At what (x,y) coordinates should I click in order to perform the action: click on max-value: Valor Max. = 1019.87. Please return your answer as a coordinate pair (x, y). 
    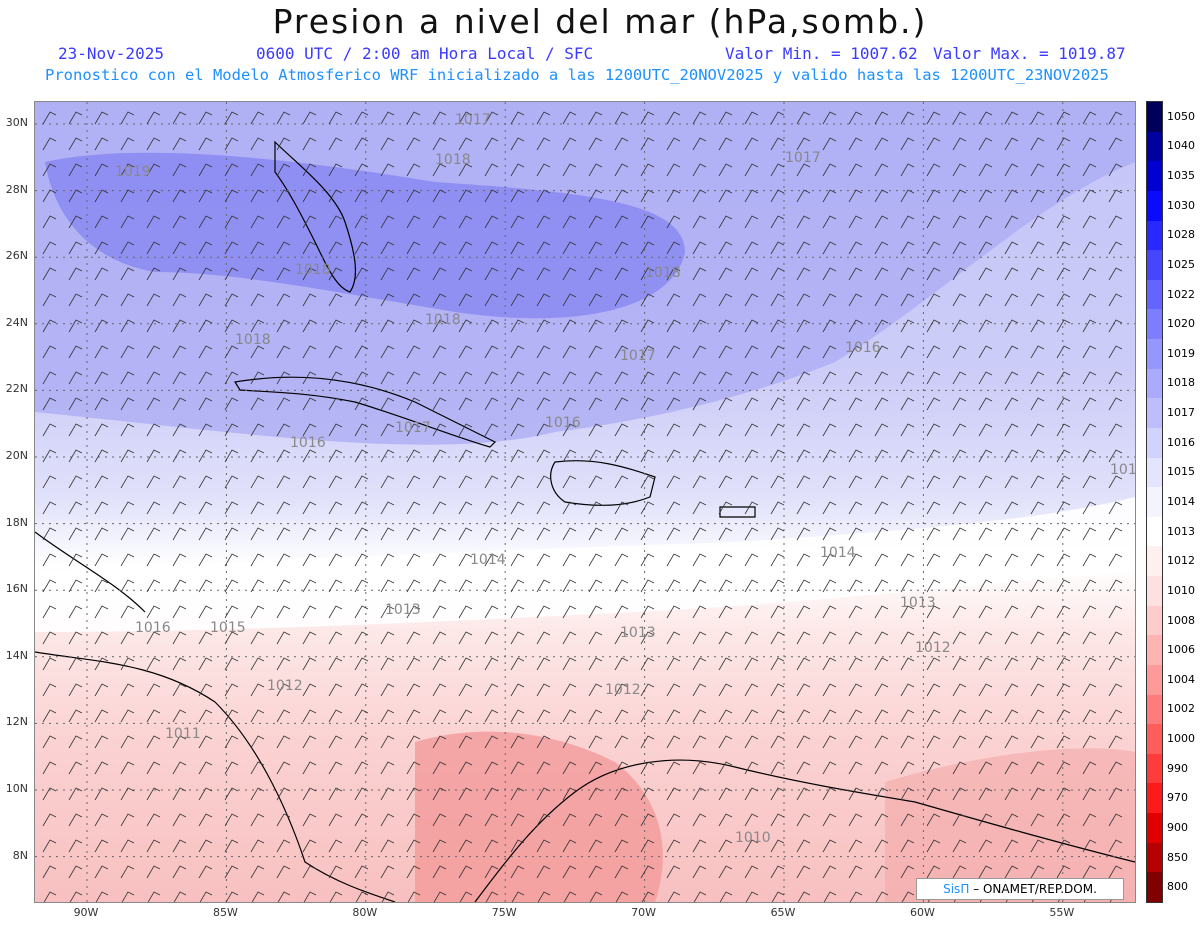
    Looking at the image, I should click on (1029, 53).